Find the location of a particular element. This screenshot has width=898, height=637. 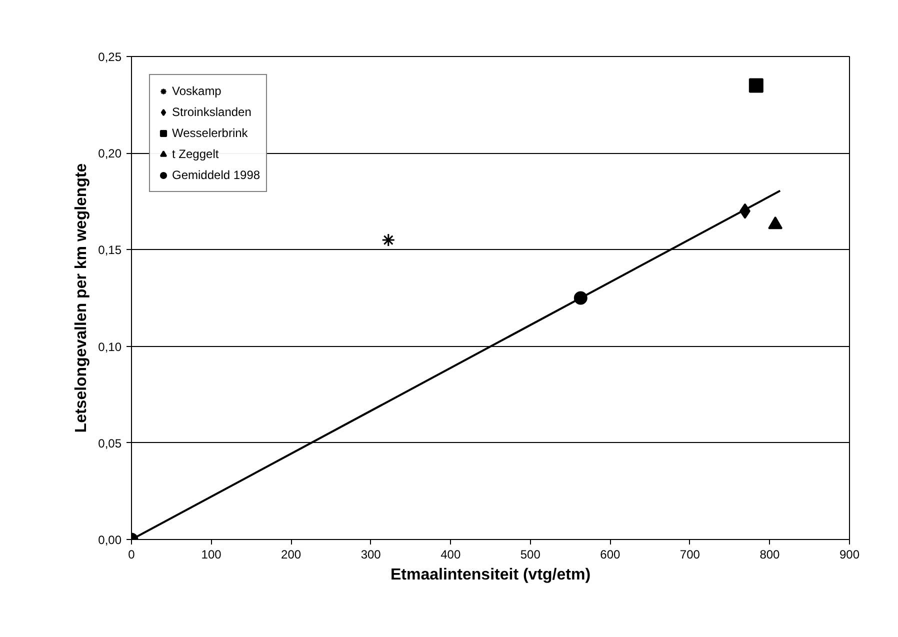

y-tick-label: 0,15 is located at coordinates (110, 250).